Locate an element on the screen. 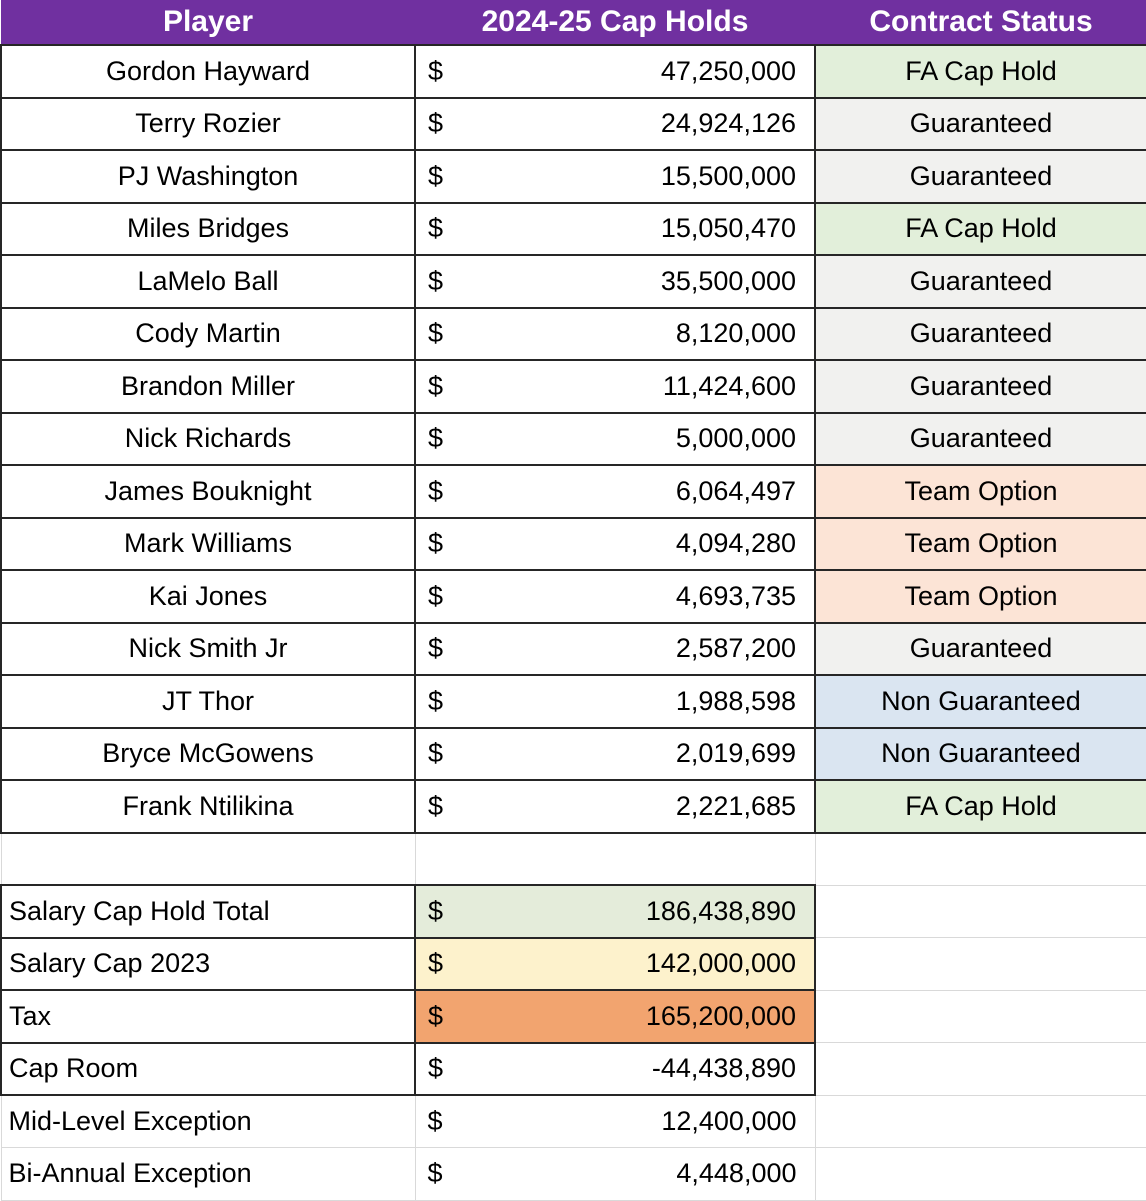 Image resolution: width=1146 pixels, height=1201 pixels. player-name-cell: Nick Richards is located at coordinates (208, 438).